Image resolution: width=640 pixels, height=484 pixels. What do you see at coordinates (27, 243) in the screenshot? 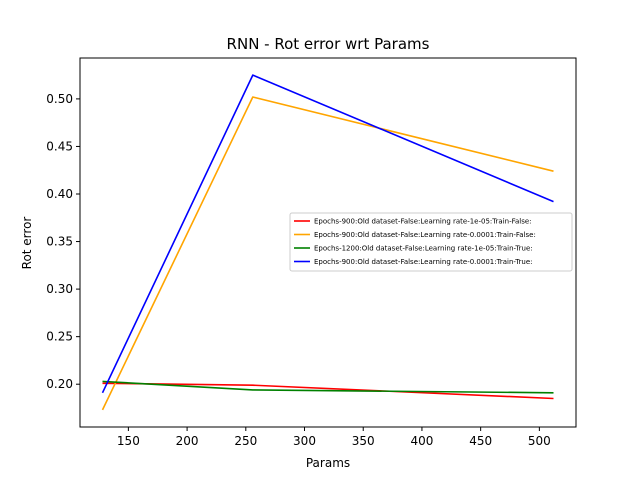
I see `y-axis-label: Rot error` at bounding box center [27, 243].